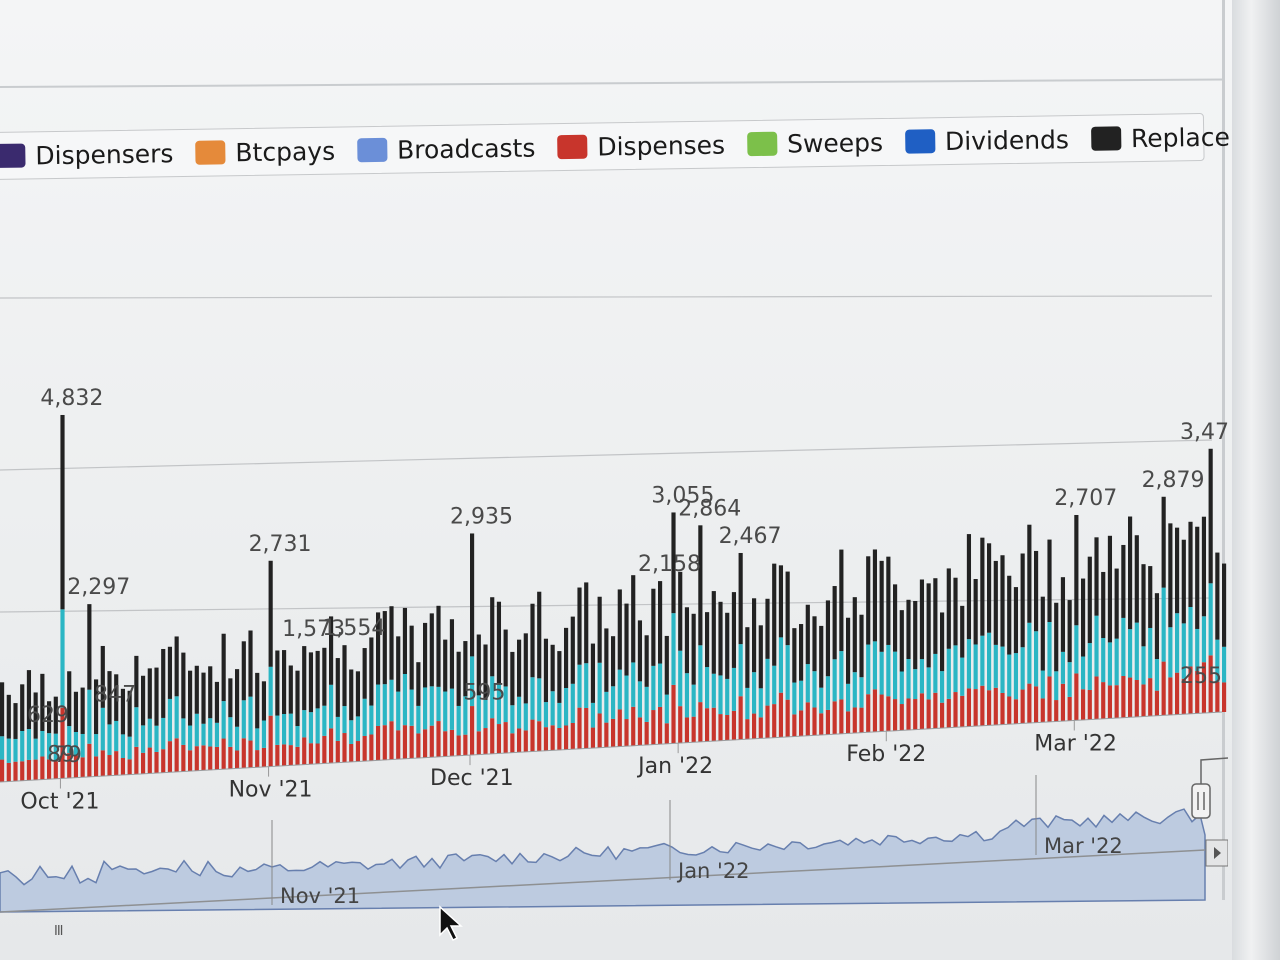 The image size is (1280, 960). What do you see at coordinates (682, 495) in the screenshot?
I see `data-label: 3,055` at bounding box center [682, 495].